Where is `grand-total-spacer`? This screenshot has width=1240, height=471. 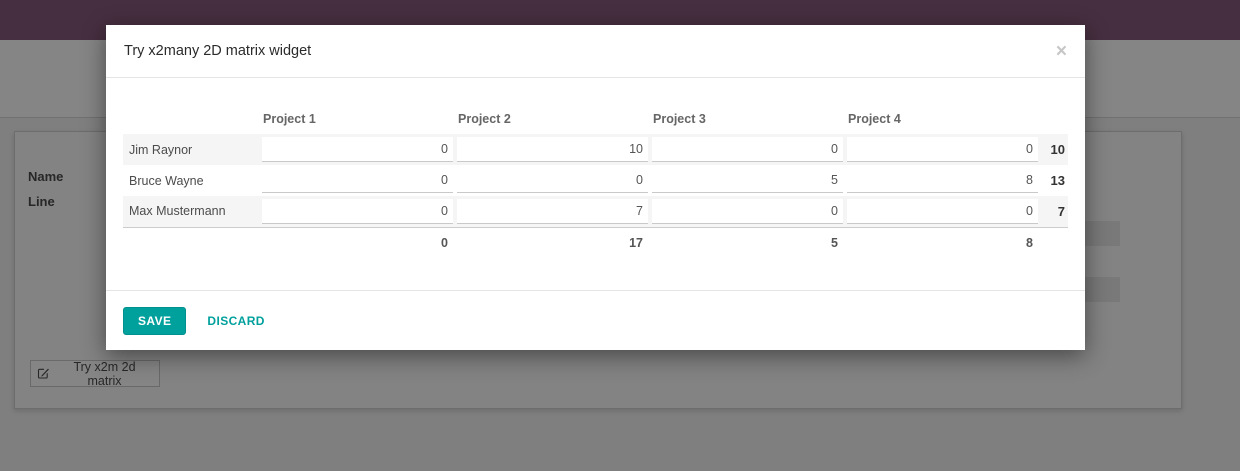 grand-total-spacer is located at coordinates (1054, 242).